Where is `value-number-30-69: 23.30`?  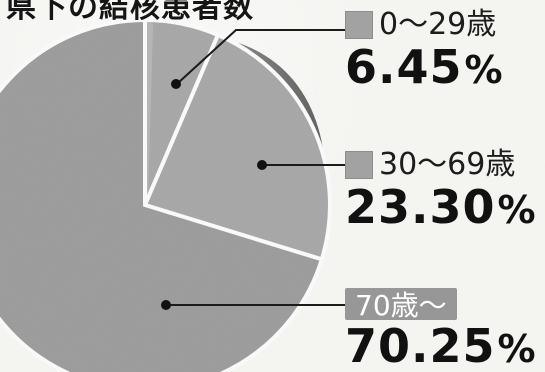
value-number-30-69: 23.30 is located at coordinates (420, 207).